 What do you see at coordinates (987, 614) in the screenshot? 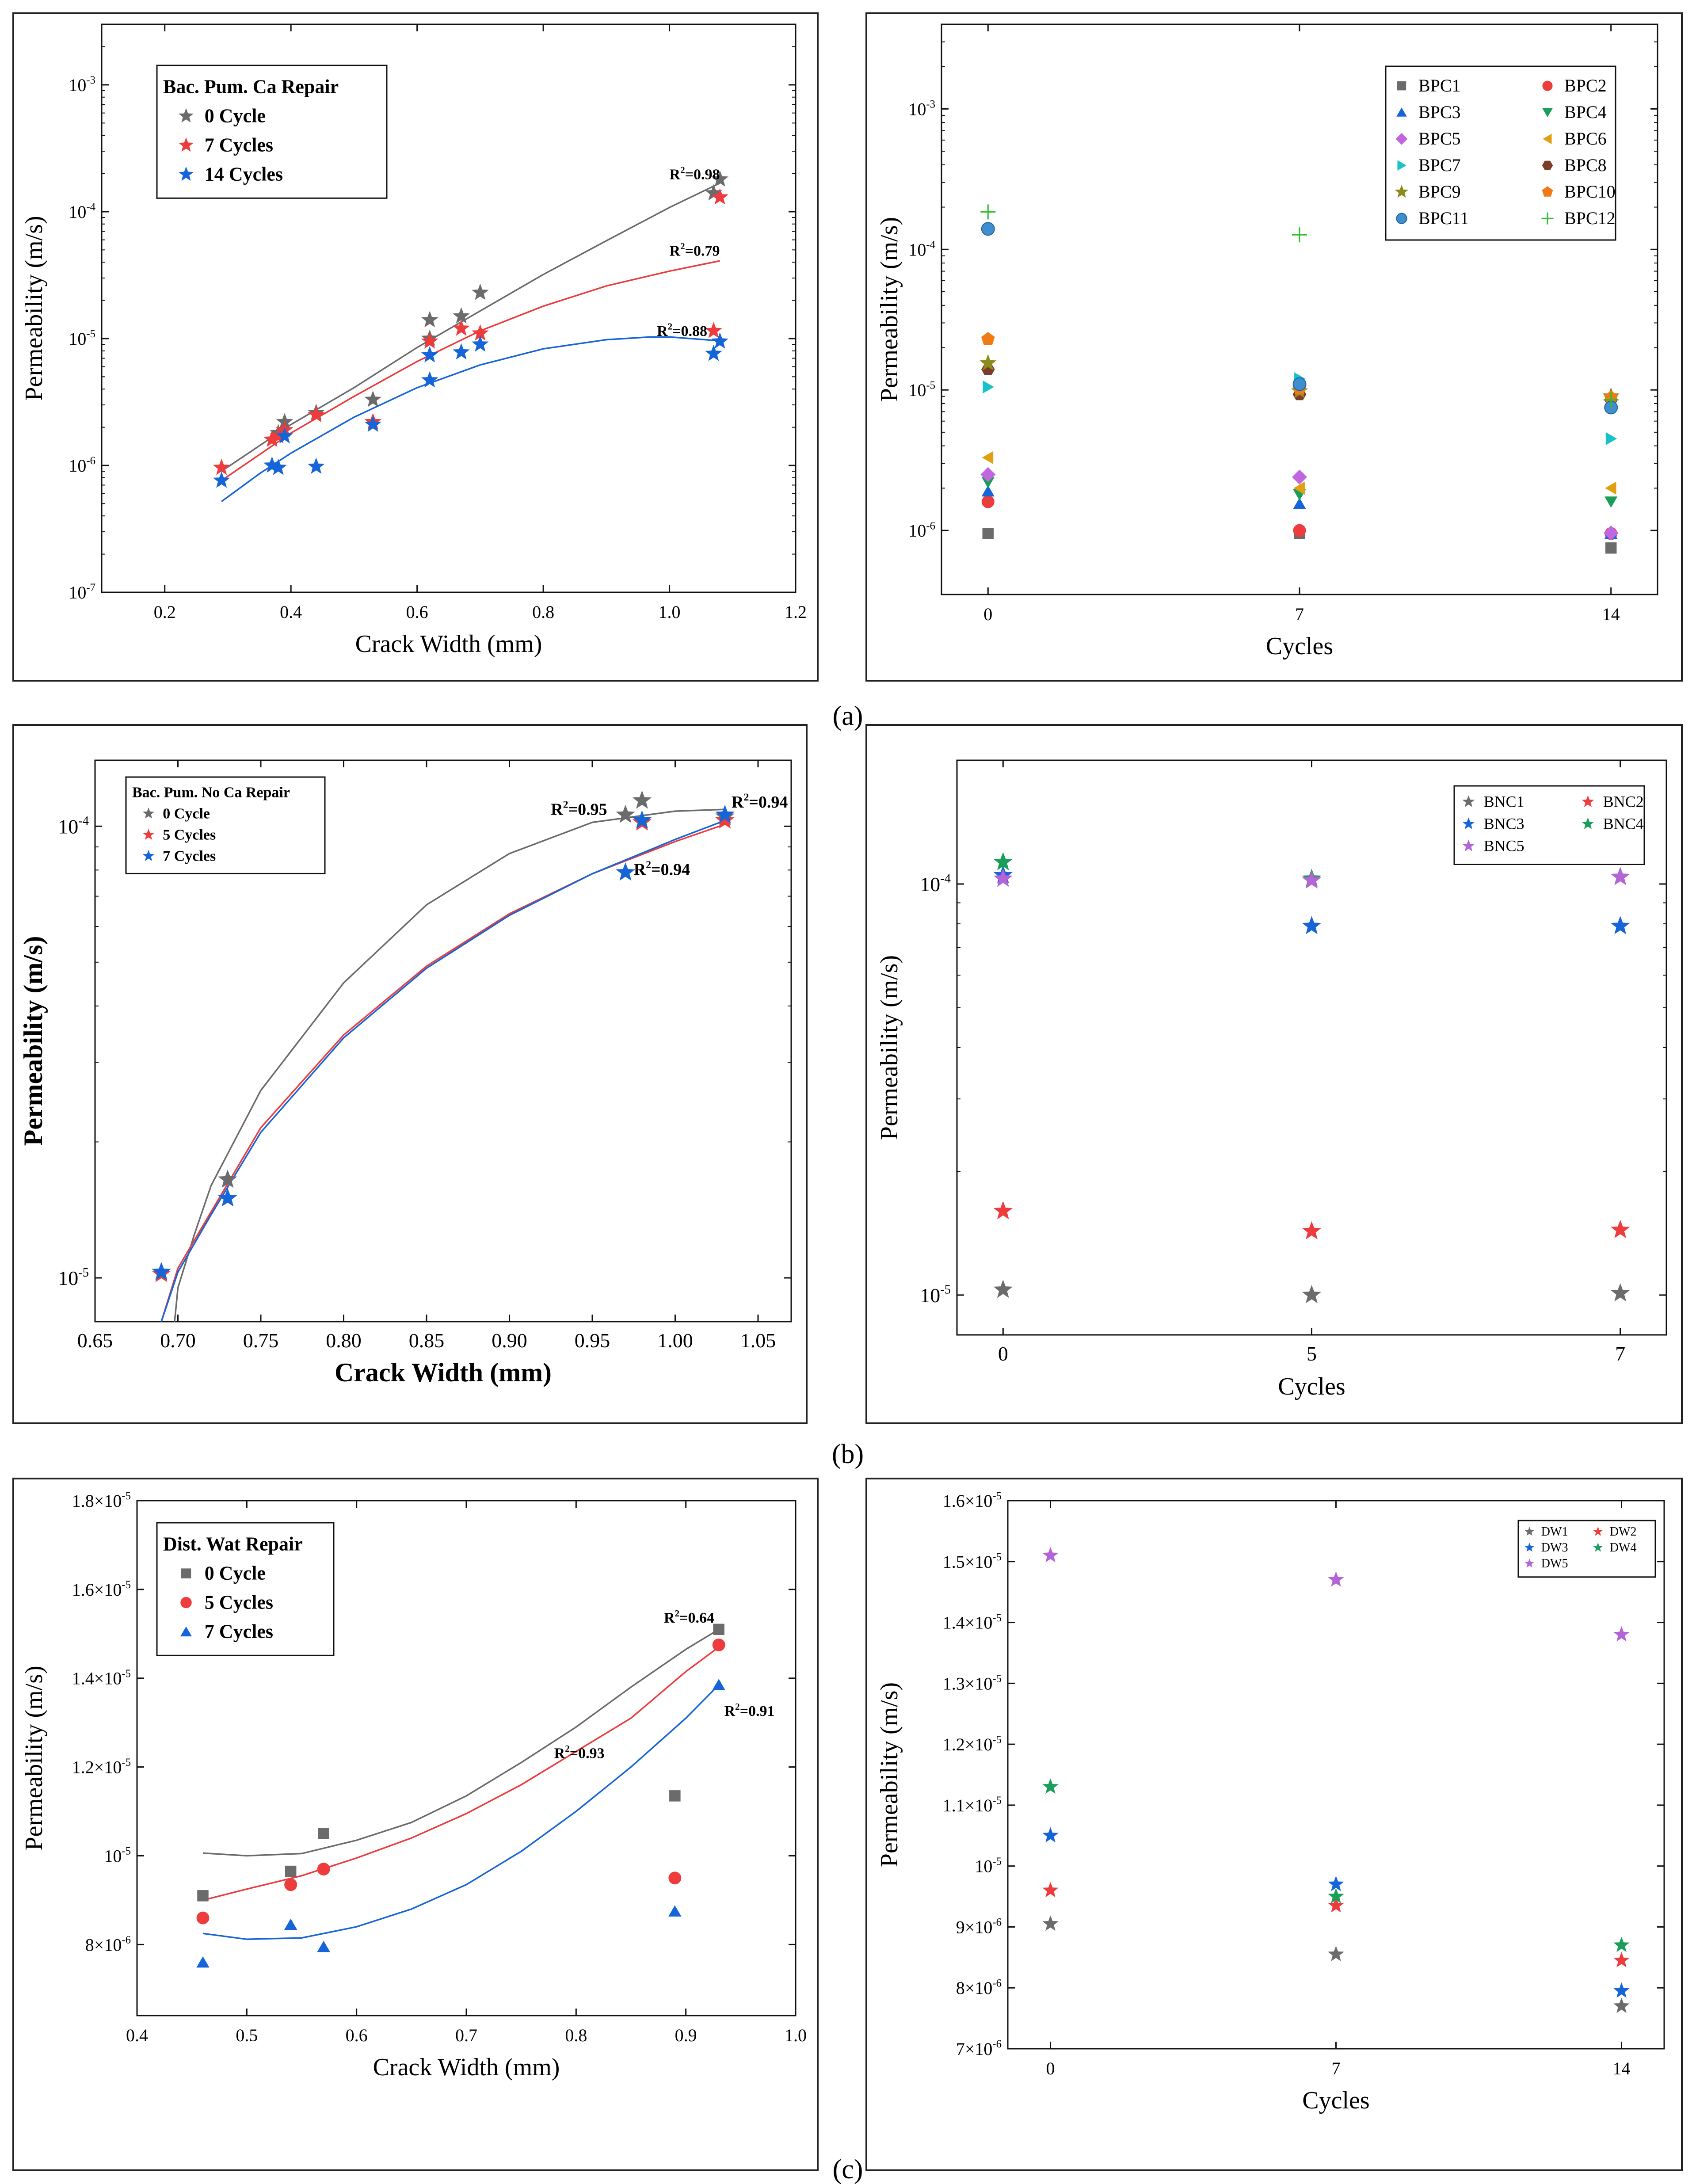
I see `x-tick-label: 0` at bounding box center [987, 614].